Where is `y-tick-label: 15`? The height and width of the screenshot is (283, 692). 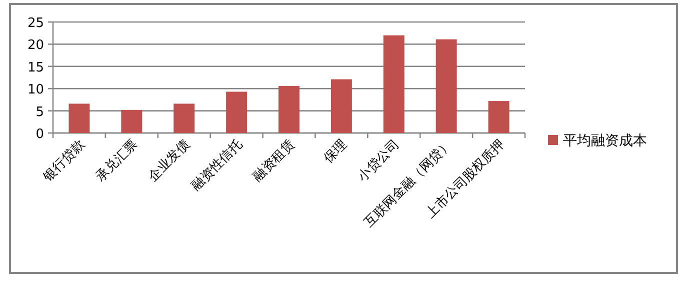
y-tick-label: 15 is located at coordinates (35, 68).